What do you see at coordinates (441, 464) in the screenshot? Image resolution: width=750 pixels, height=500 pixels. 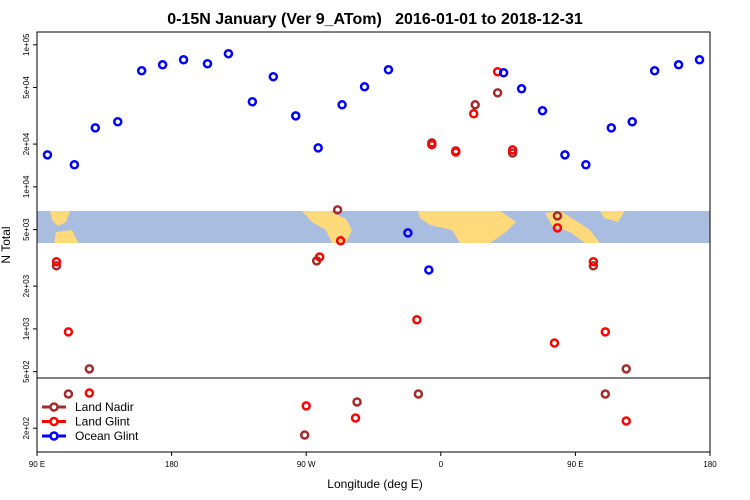 I see `x-tick-label: 0` at bounding box center [441, 464].